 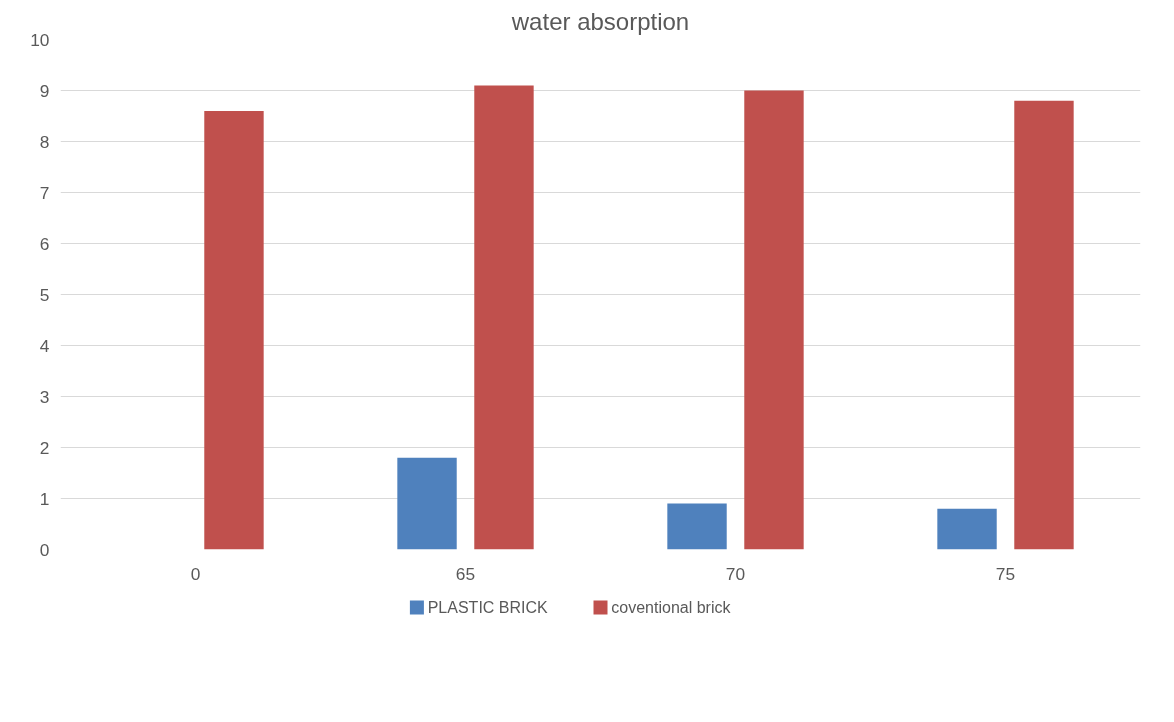 I want to click on x-tick-label: 70, so click(x=735, y=573).